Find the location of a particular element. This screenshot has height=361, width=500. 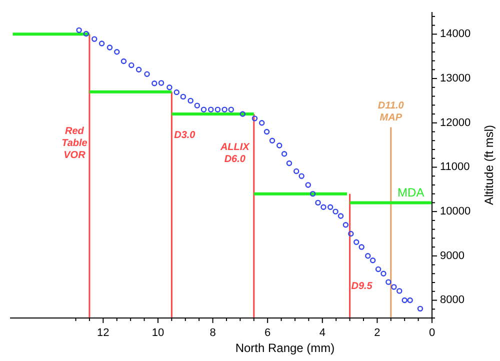

x-tick-label: 8 is located at coordinates (213, 333).